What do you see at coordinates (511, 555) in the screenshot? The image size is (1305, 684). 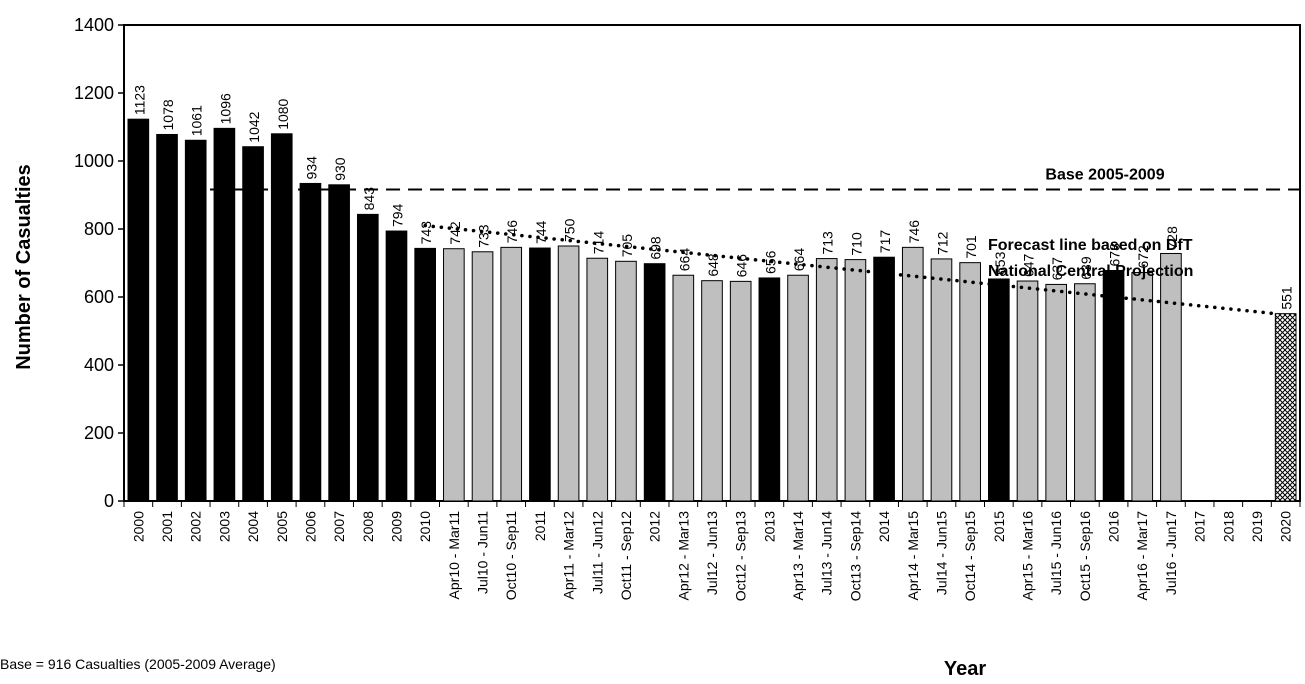 I see `x-tick-label: Oct10 - Sep11` at bounding box center [511, 555].